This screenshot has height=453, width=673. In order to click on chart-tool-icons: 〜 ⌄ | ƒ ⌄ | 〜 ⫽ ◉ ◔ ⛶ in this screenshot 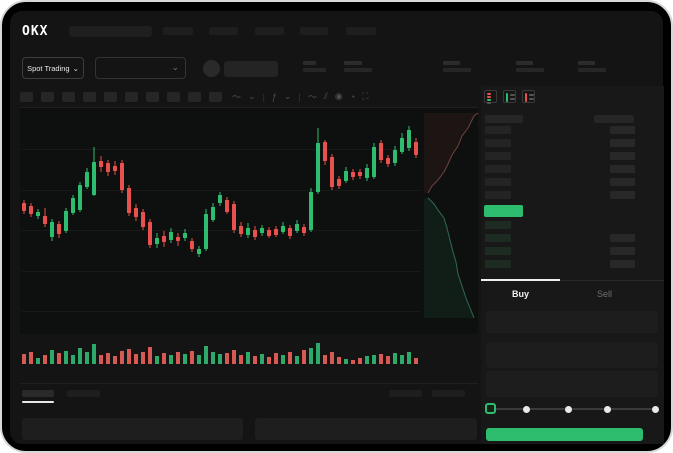, I will do `click(300, 96)`.